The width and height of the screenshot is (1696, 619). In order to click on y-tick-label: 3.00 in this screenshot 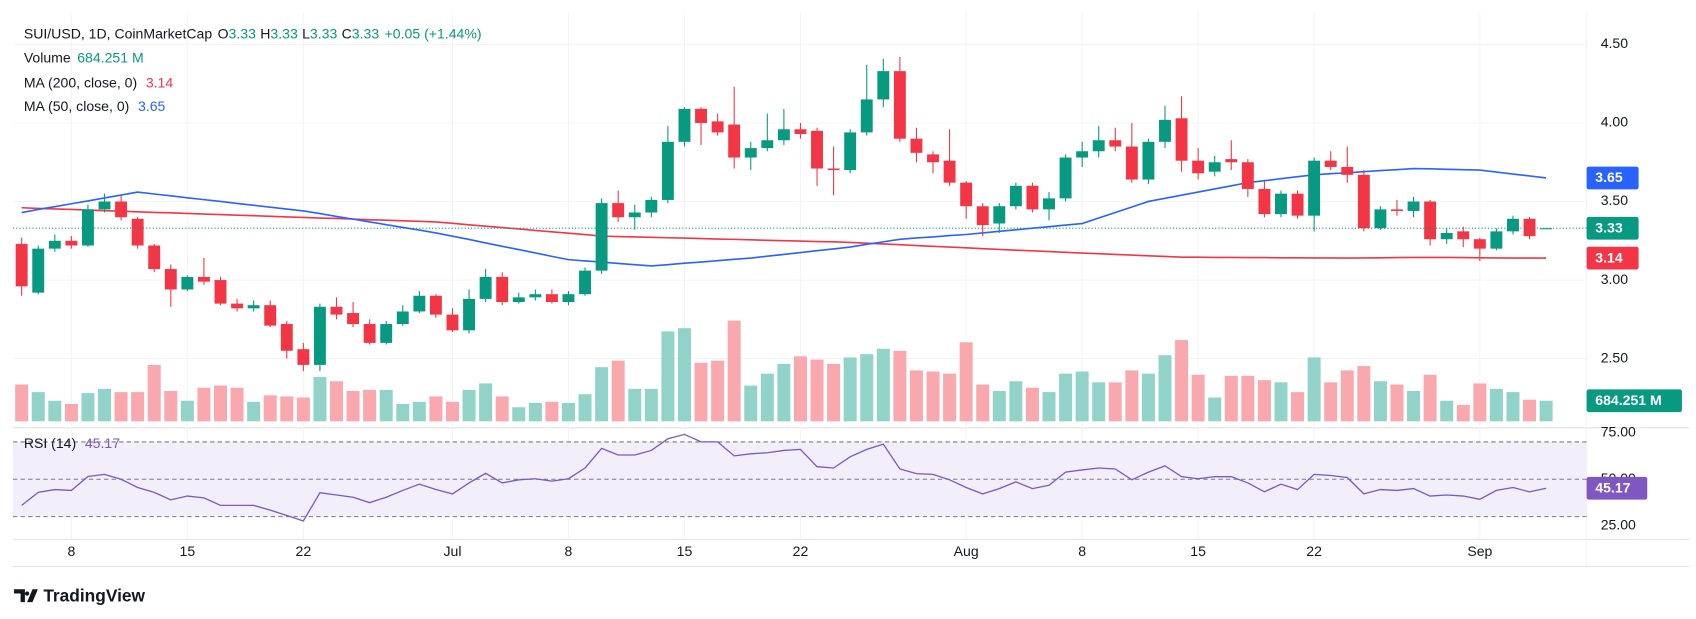, I will do `click(1615, 279)`.